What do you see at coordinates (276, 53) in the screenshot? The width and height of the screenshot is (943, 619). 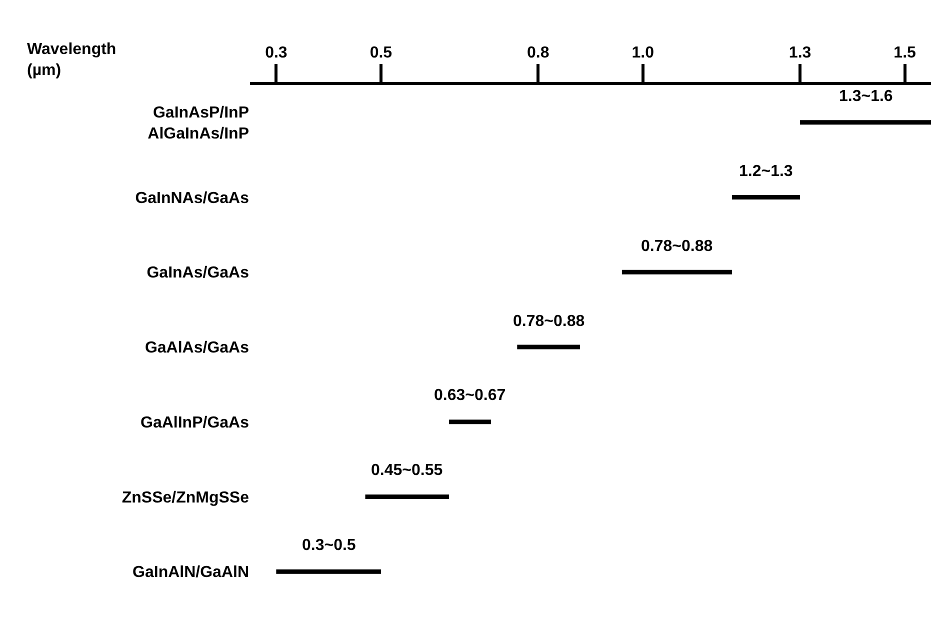 I see `x-tick-label: 0.3` at bounding box center [276, 53].